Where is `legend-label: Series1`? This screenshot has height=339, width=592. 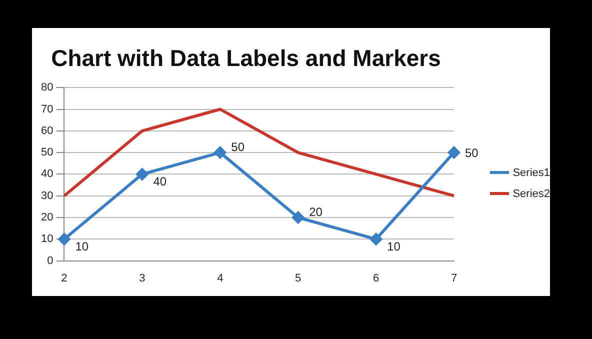
legend-label: Series1 is located at coordinates (531, 172).